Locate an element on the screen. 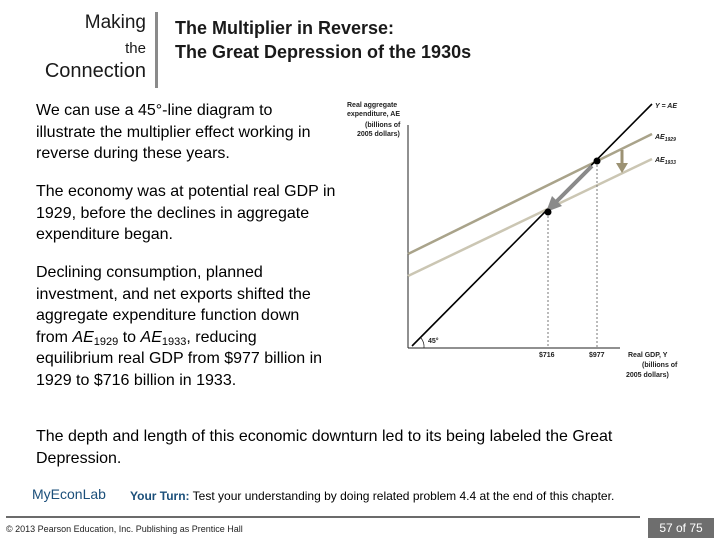 Image resolution: width=720 pixels, height=540 pixels. brand-connection: Connection is located at coordinates (95, 71).